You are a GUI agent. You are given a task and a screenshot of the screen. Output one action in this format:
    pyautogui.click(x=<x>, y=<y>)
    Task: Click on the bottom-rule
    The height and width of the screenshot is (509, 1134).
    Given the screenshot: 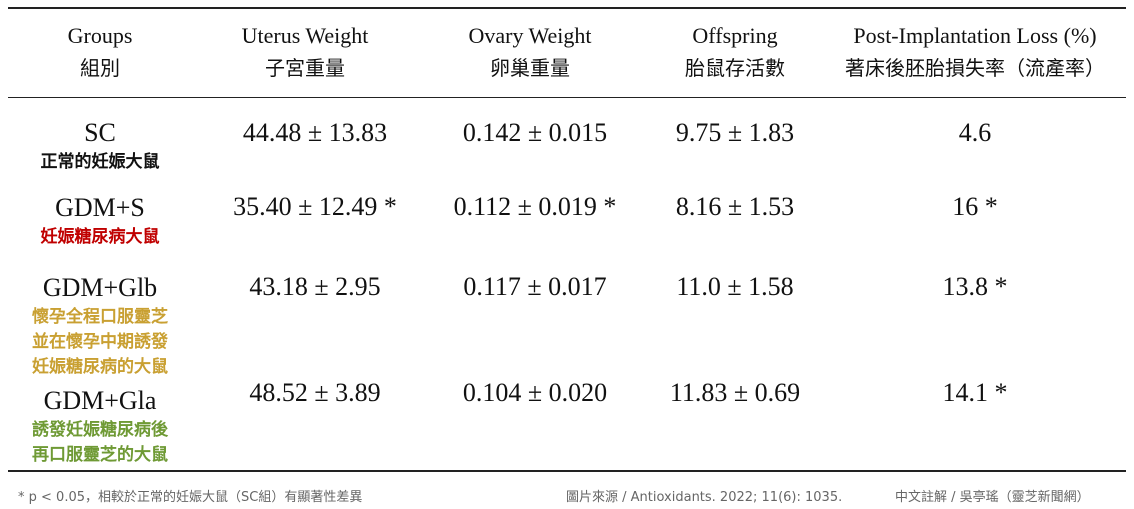 What is the action you would take?
    pyautogui.click(x=567, y=471)
    